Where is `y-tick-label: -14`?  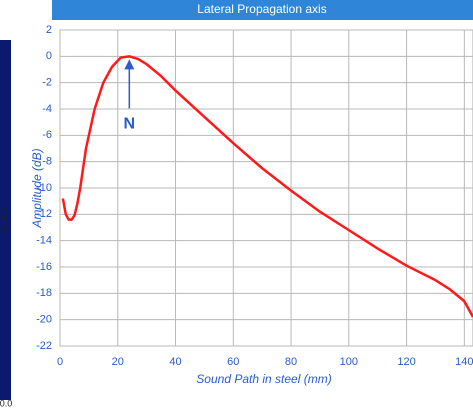 y-tick-label: -14 is located at coordinates (44, 241).